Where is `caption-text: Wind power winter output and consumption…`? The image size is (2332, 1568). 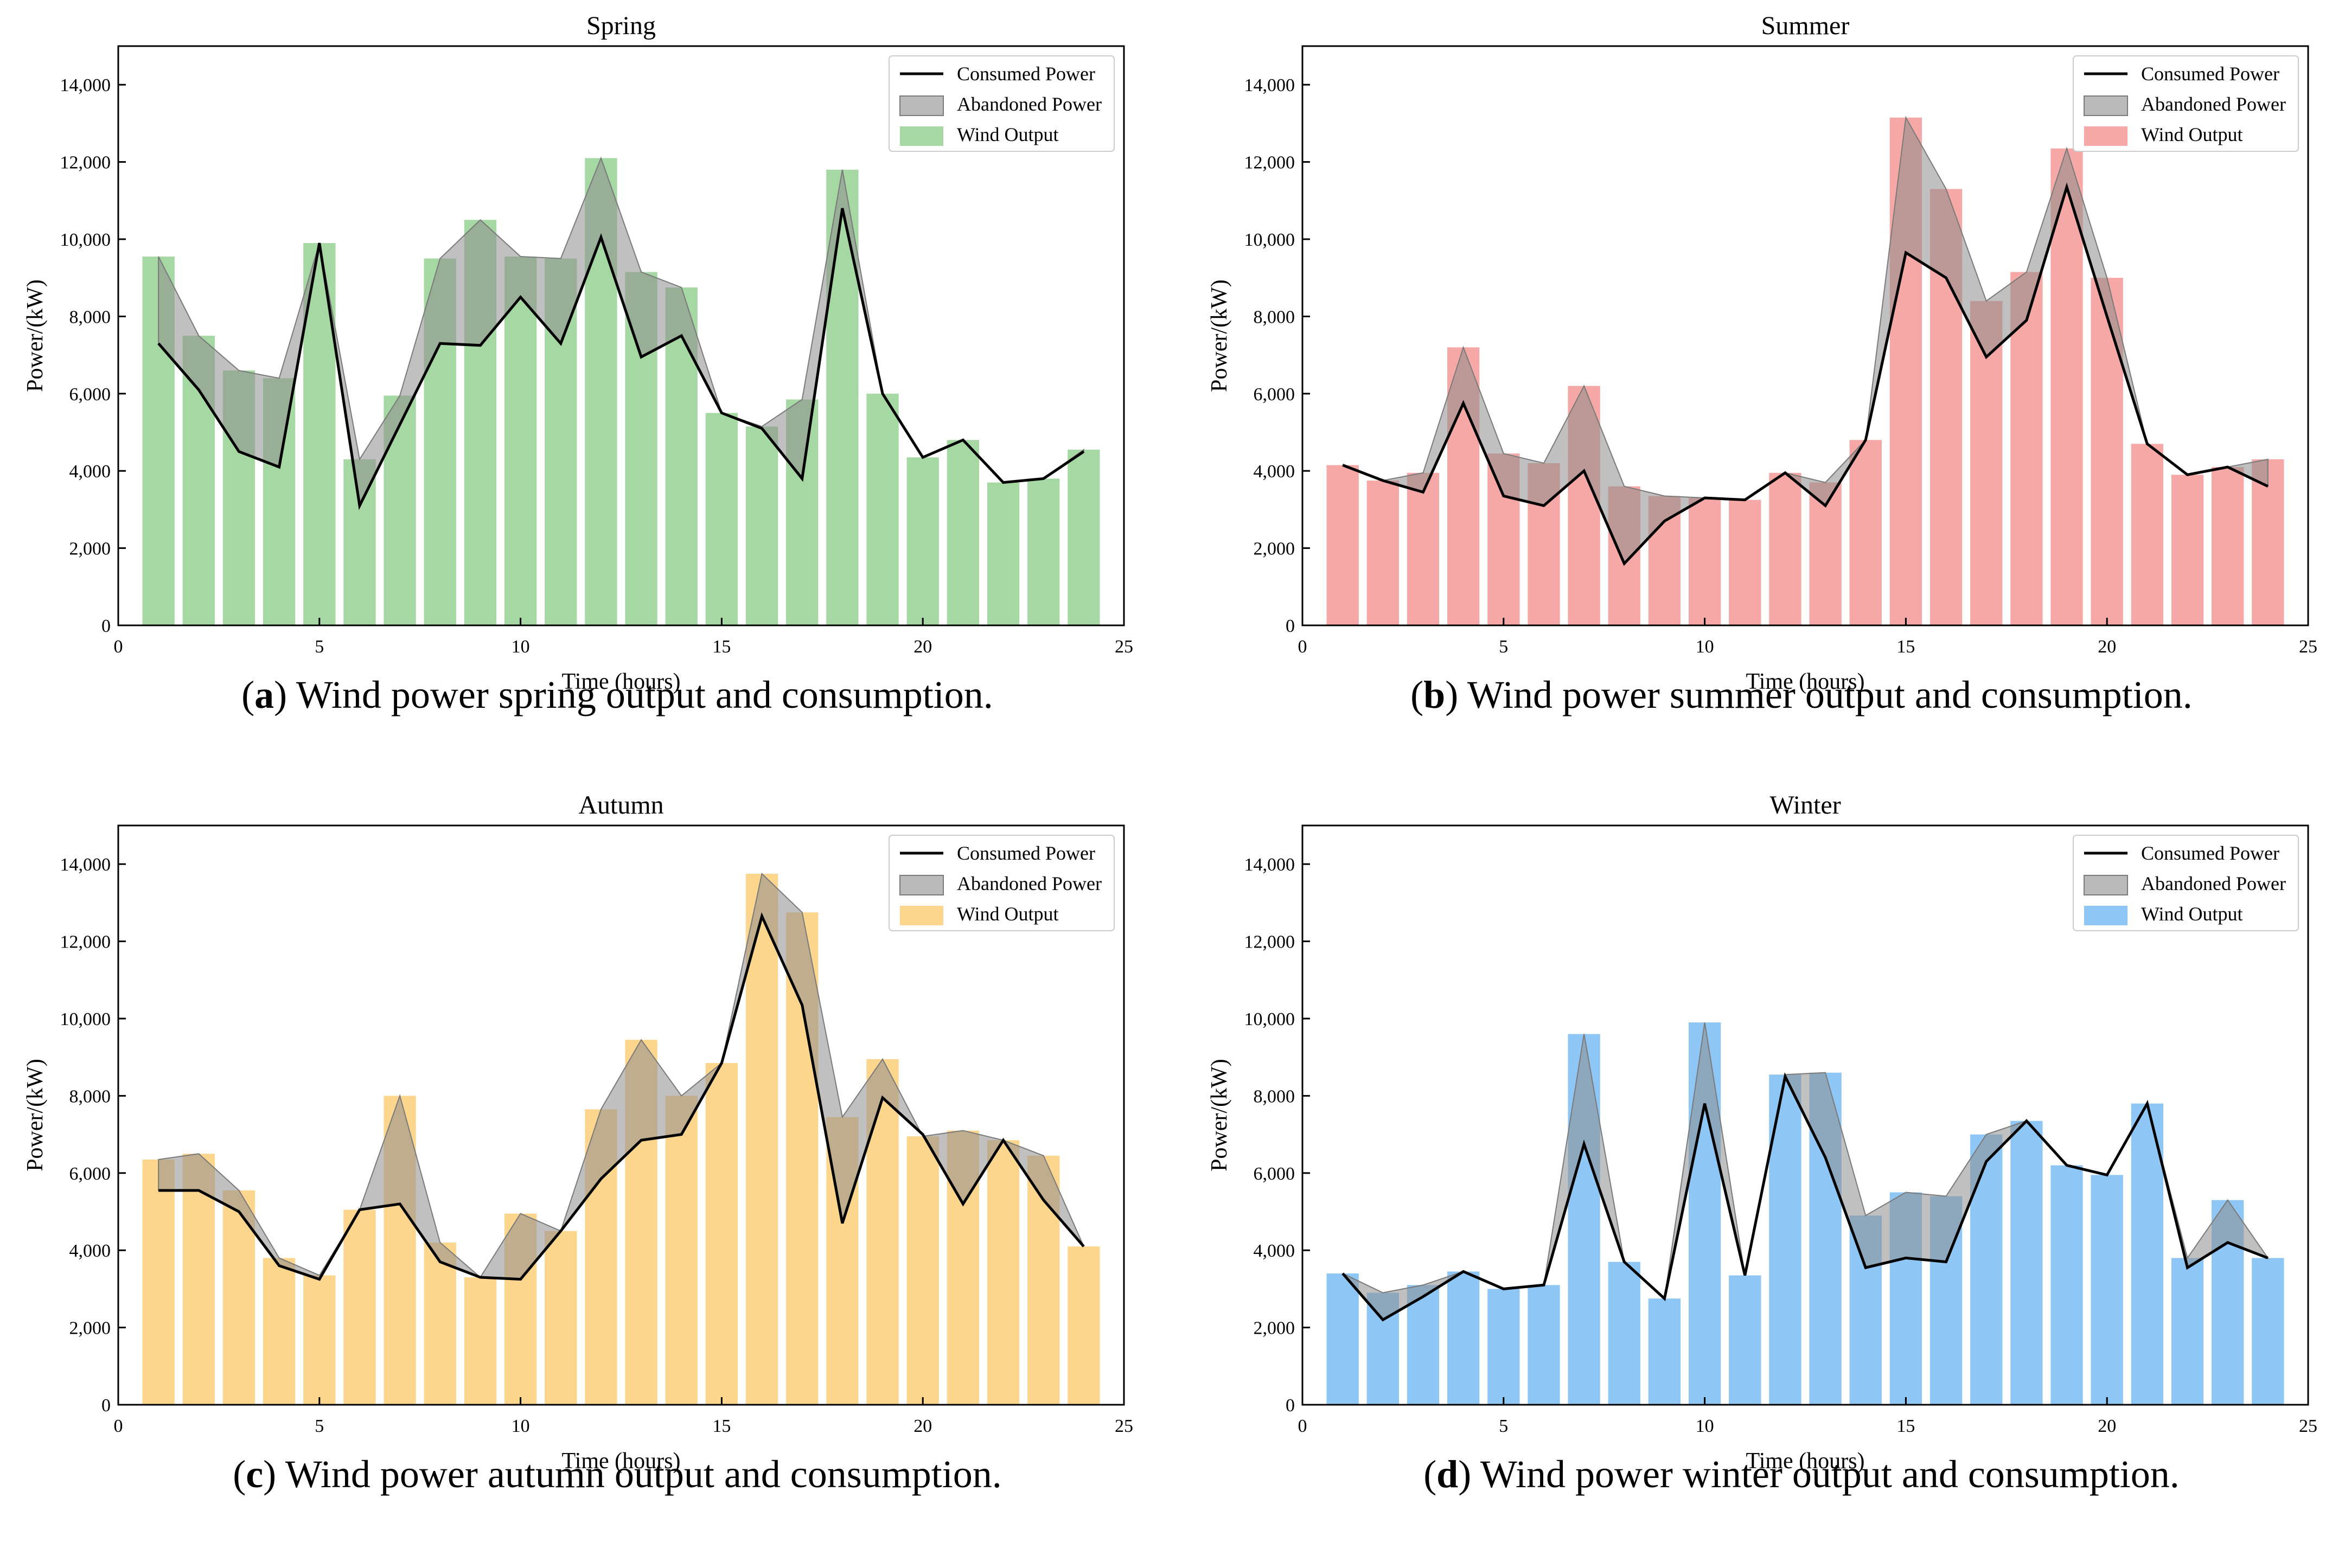
caption-text: Wind power winter output and consumption… is located at coordinates (1825, 1474).